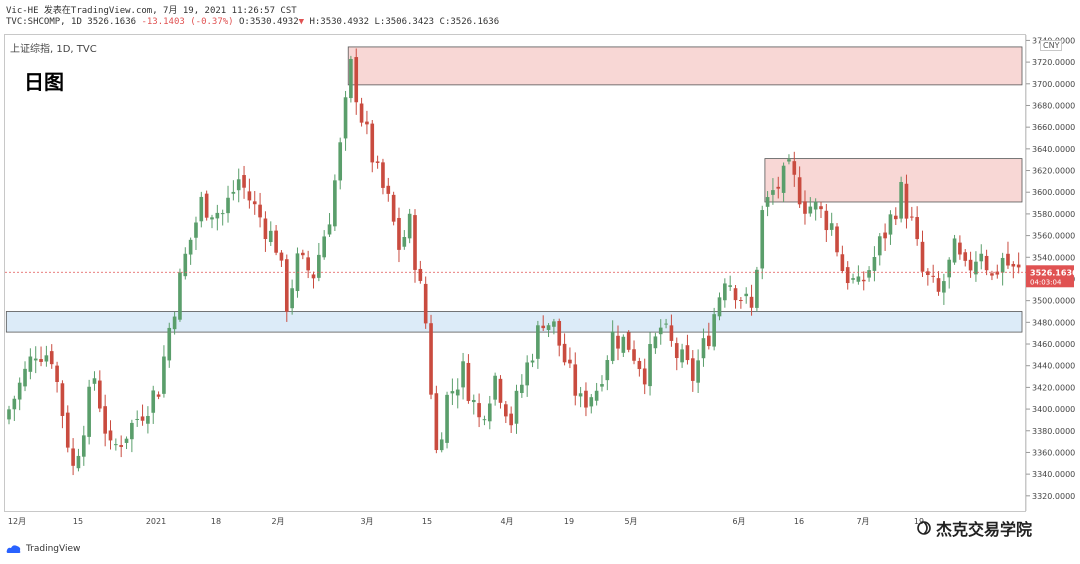 This screenshot has width=1080, height=564. I want to click on demand-zone, so click(514, 322).